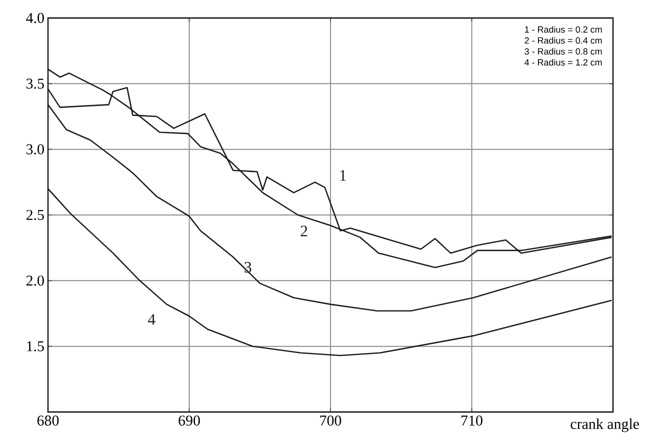 This screenshot has width=645, height=440. I want to click on annotation: 4 - Radius = 1.2 cm, so click(563, 62).